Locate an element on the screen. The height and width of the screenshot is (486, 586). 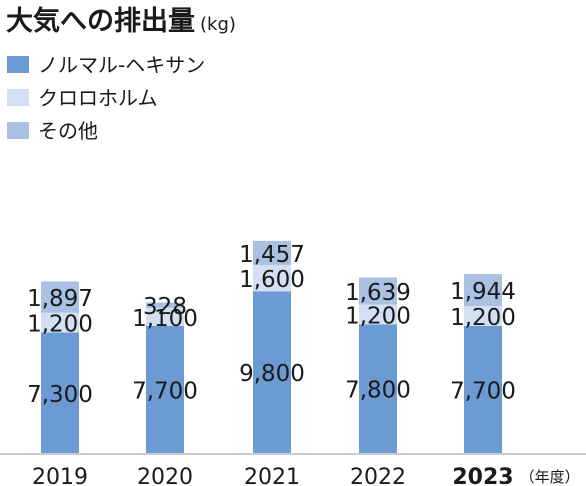
x-axis-ticks: 2019 2020 2021 2022 2023 is located at coordinates (273, 475).